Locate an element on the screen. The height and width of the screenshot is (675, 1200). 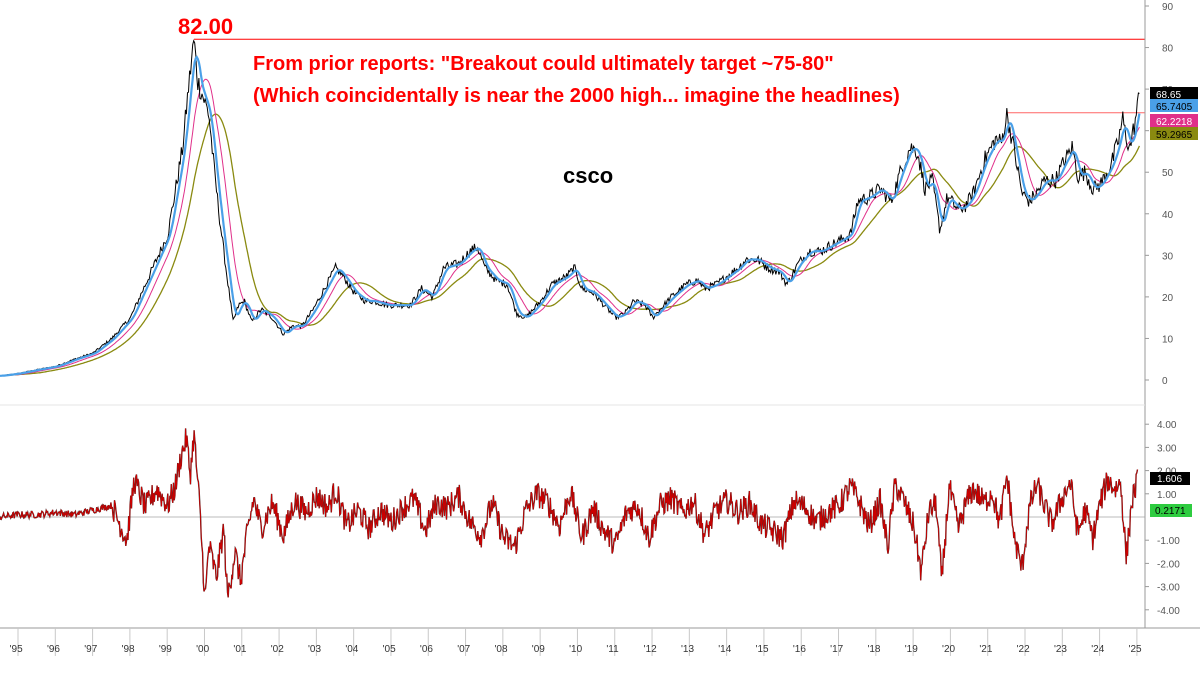
x-tick-label: '10 is located at coordinates (575, 649).